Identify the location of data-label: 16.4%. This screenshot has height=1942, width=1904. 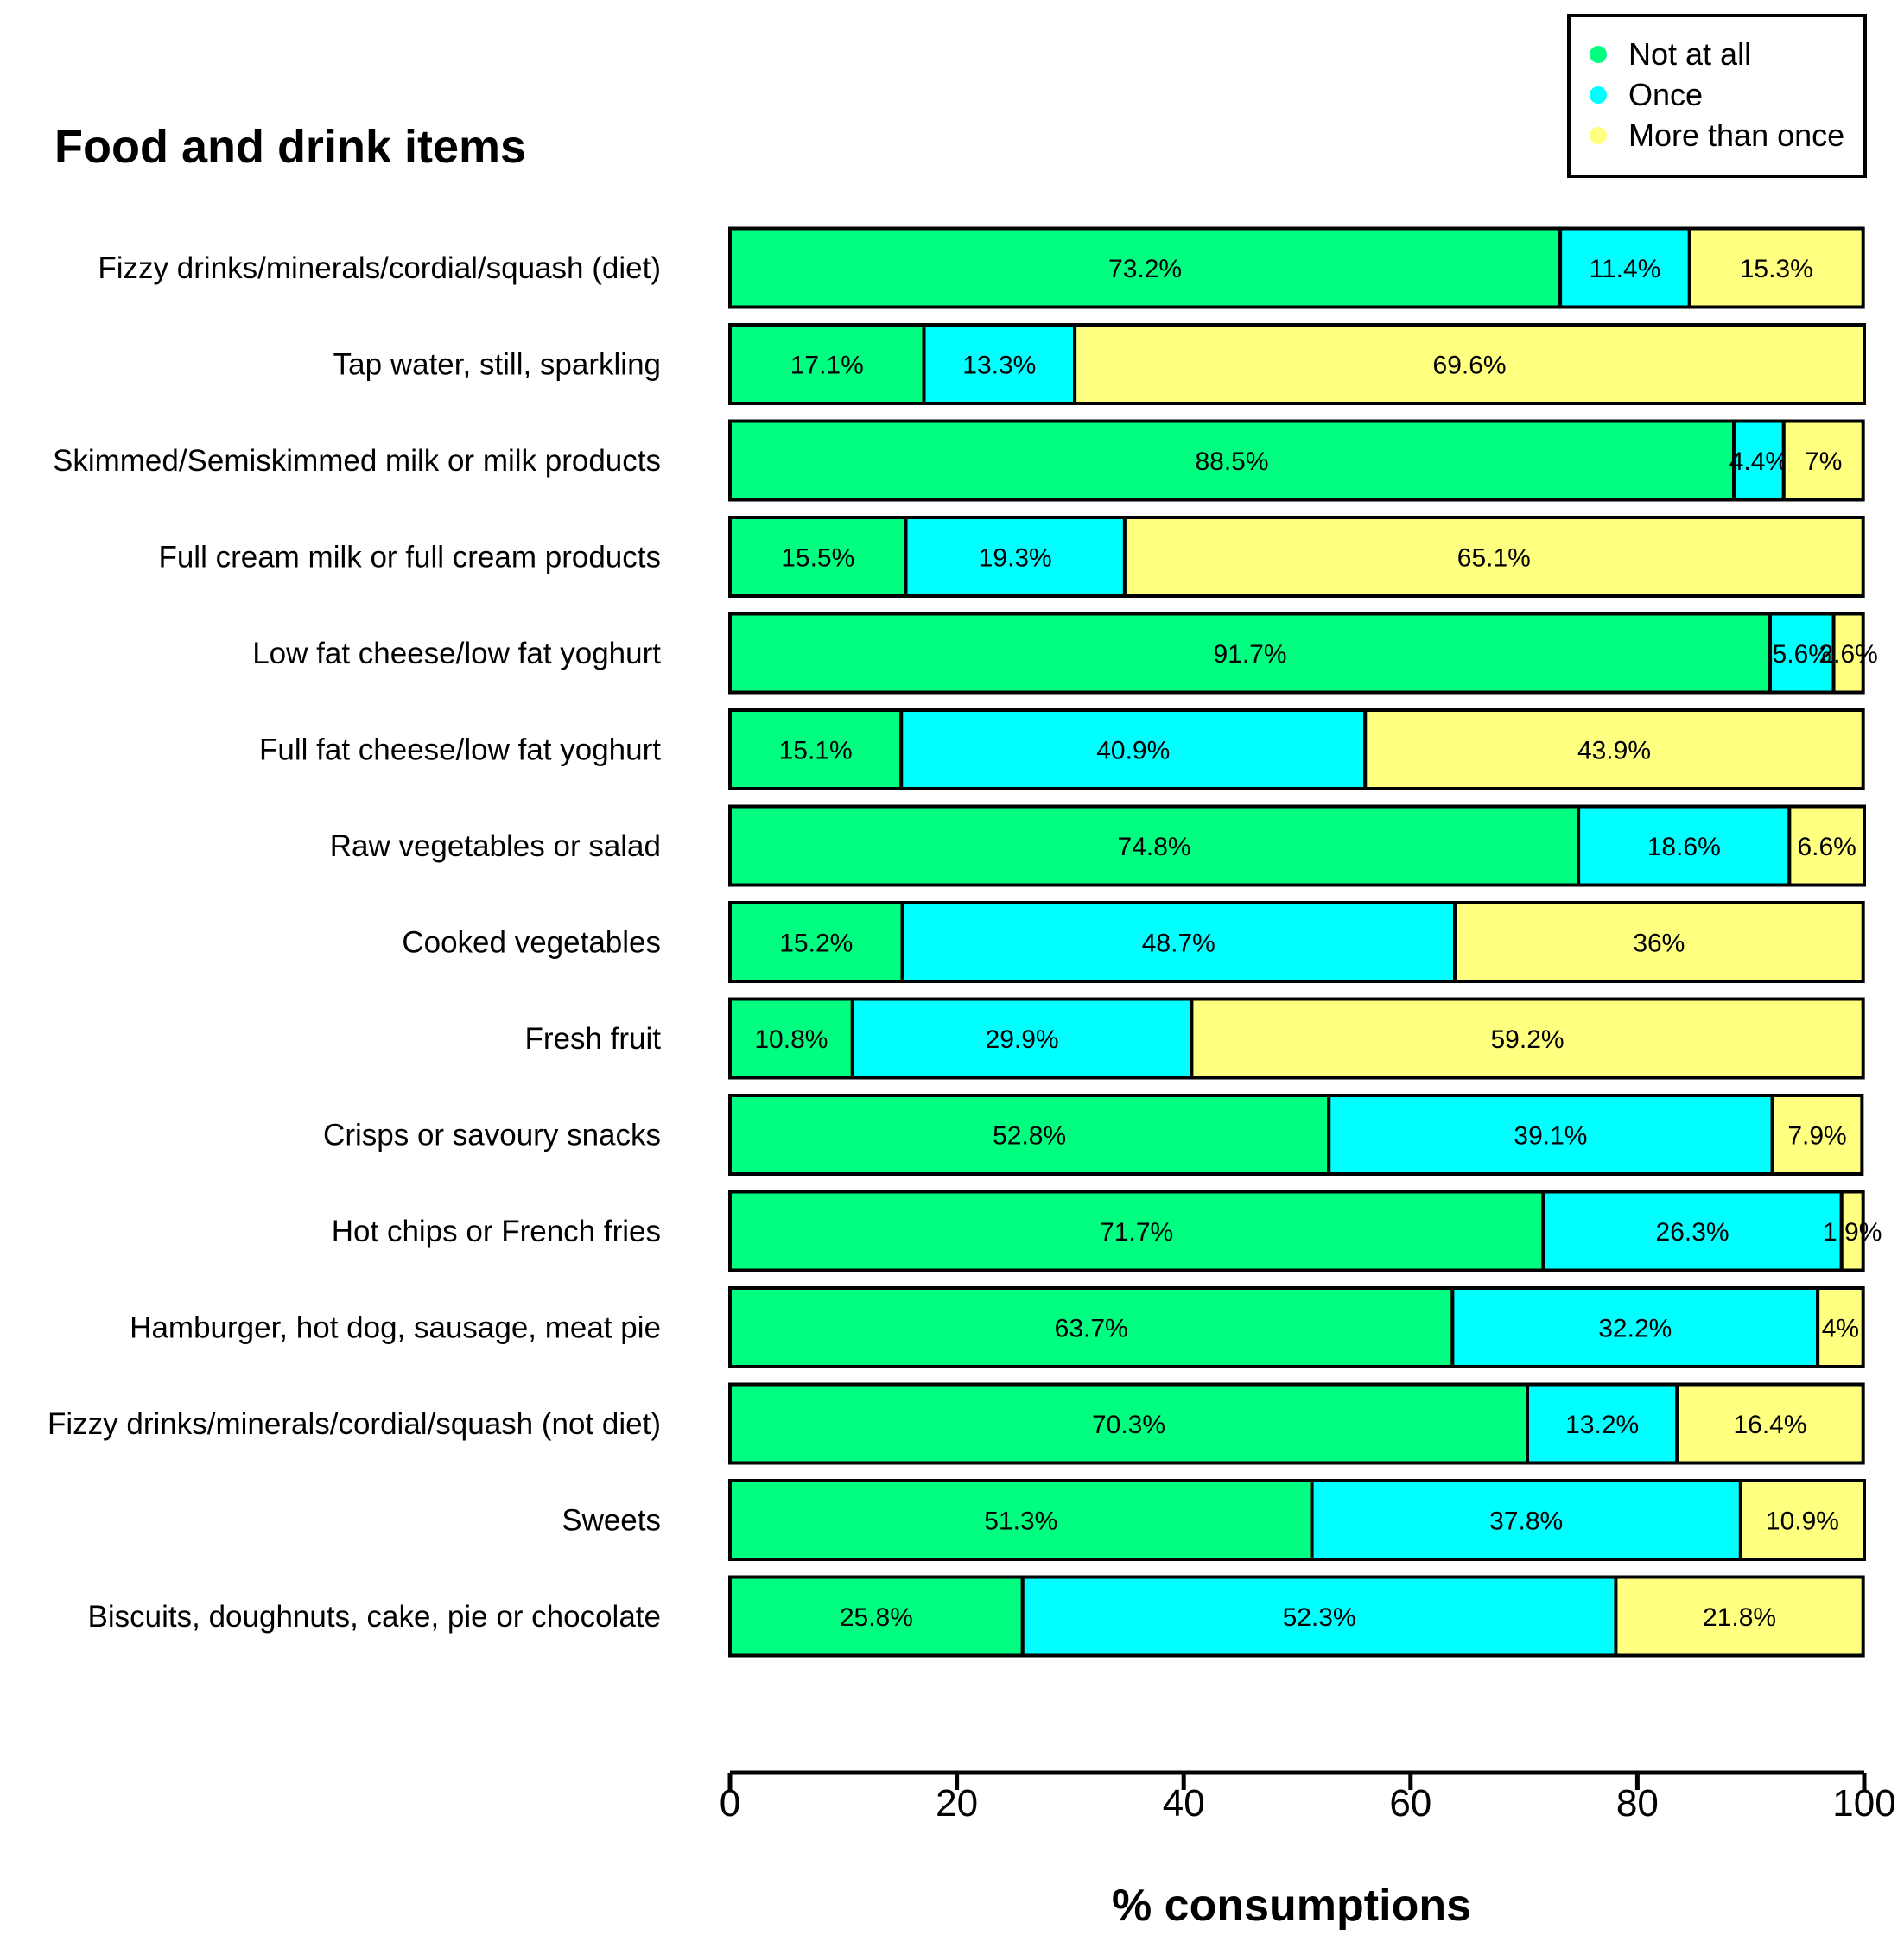
(1770, 1425).